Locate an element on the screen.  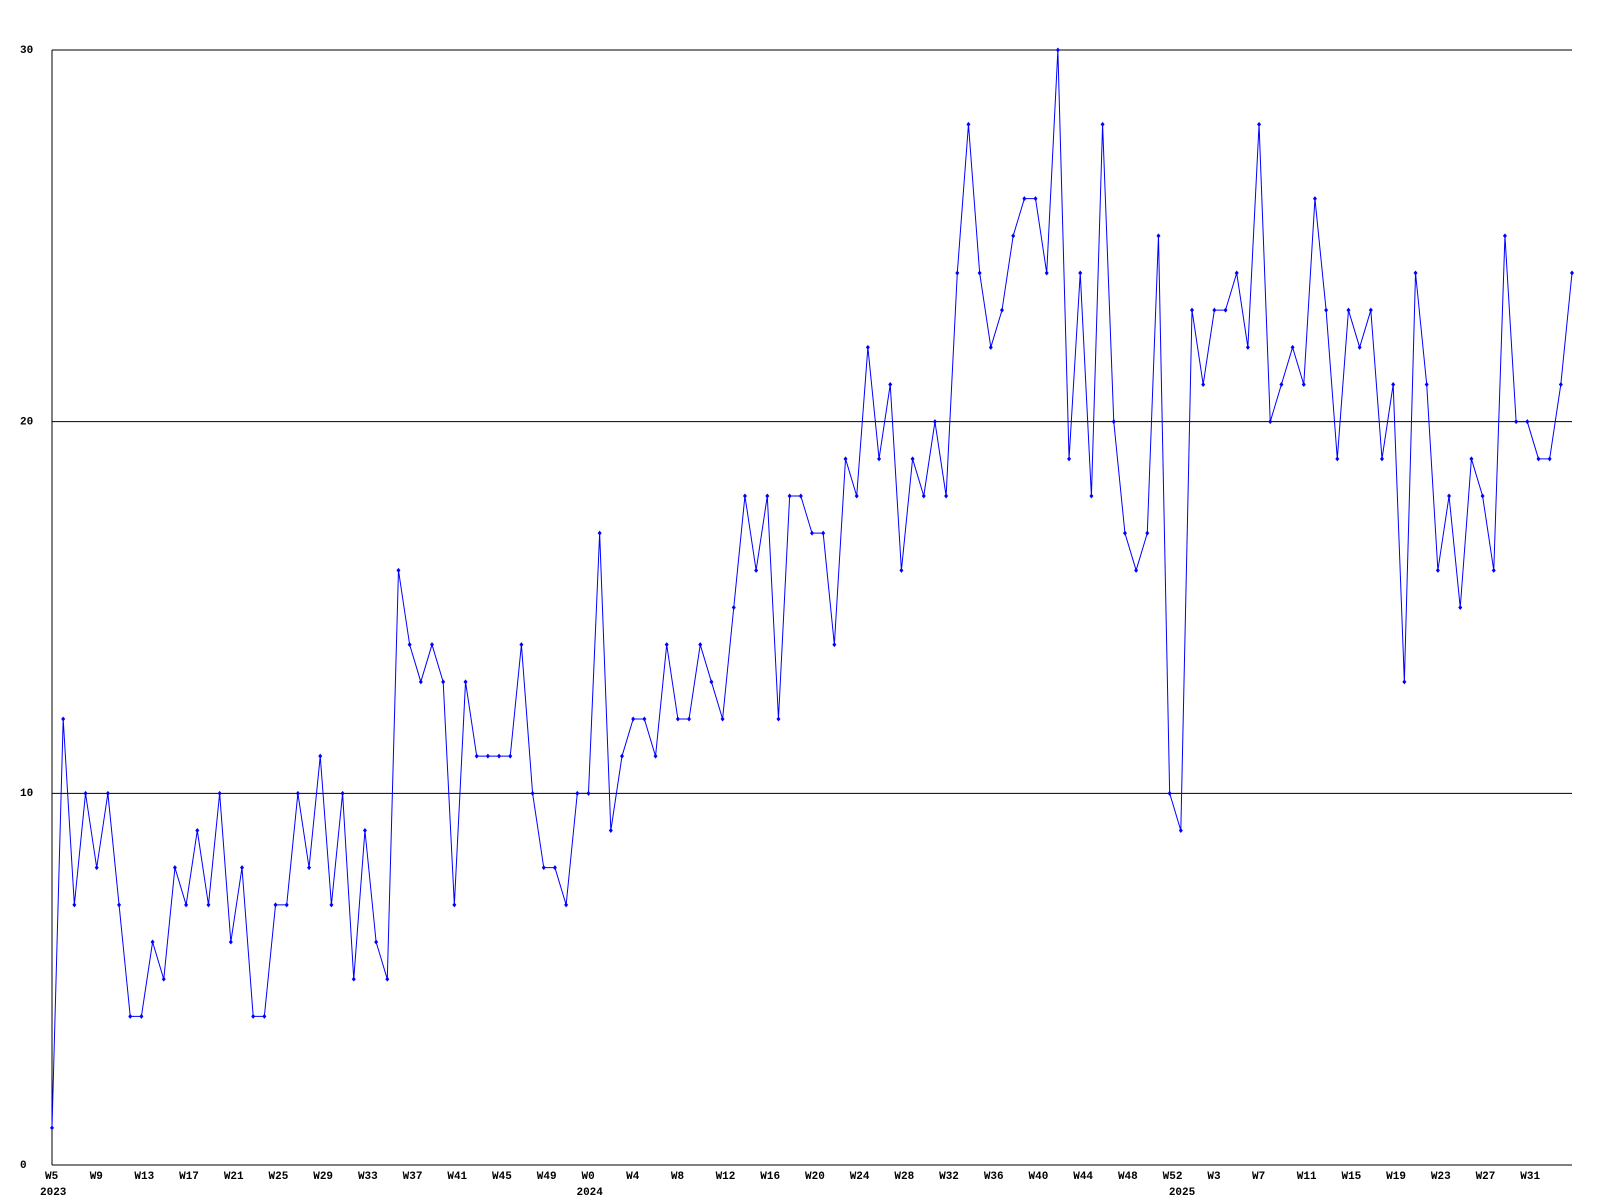
x-tick-label: W13 is located at coordinates (144, 1177).